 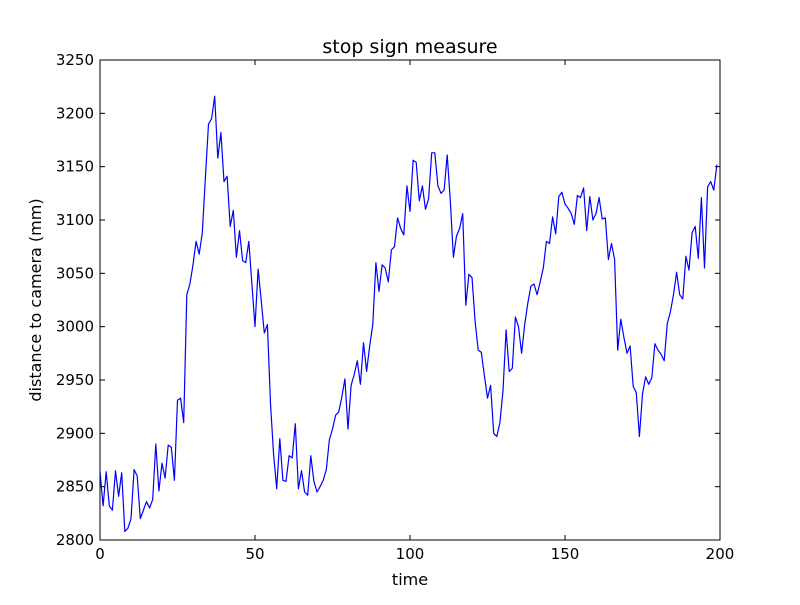 I want to click on x-tick-label: 150, so click(x=565, y=554).